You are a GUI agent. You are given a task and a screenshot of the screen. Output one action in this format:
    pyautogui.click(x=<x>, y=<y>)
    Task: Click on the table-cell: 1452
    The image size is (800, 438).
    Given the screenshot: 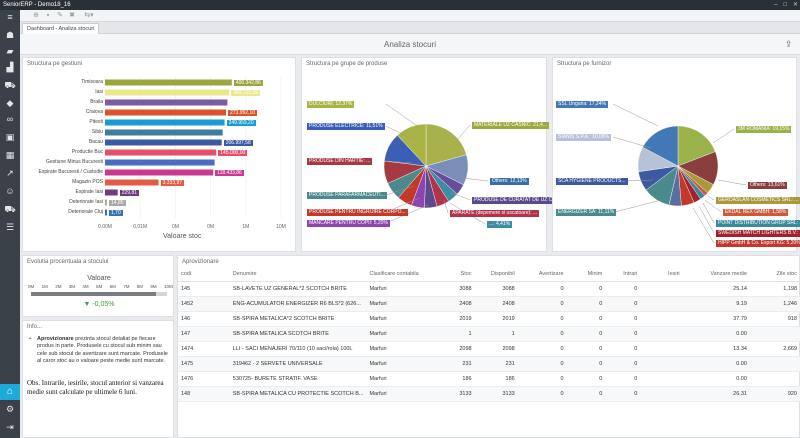 What is the action you would take?
    pyautogui.click(x=204, y=304)
    